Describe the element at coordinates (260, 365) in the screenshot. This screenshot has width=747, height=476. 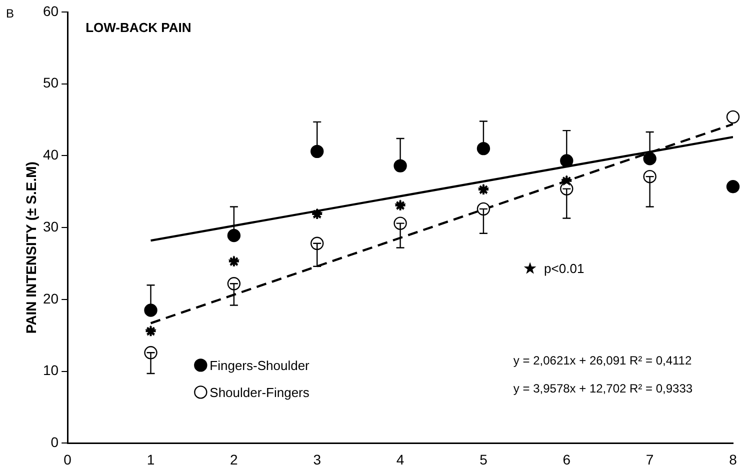
I see `legend-label: Fingers-Shoulder` at that location.